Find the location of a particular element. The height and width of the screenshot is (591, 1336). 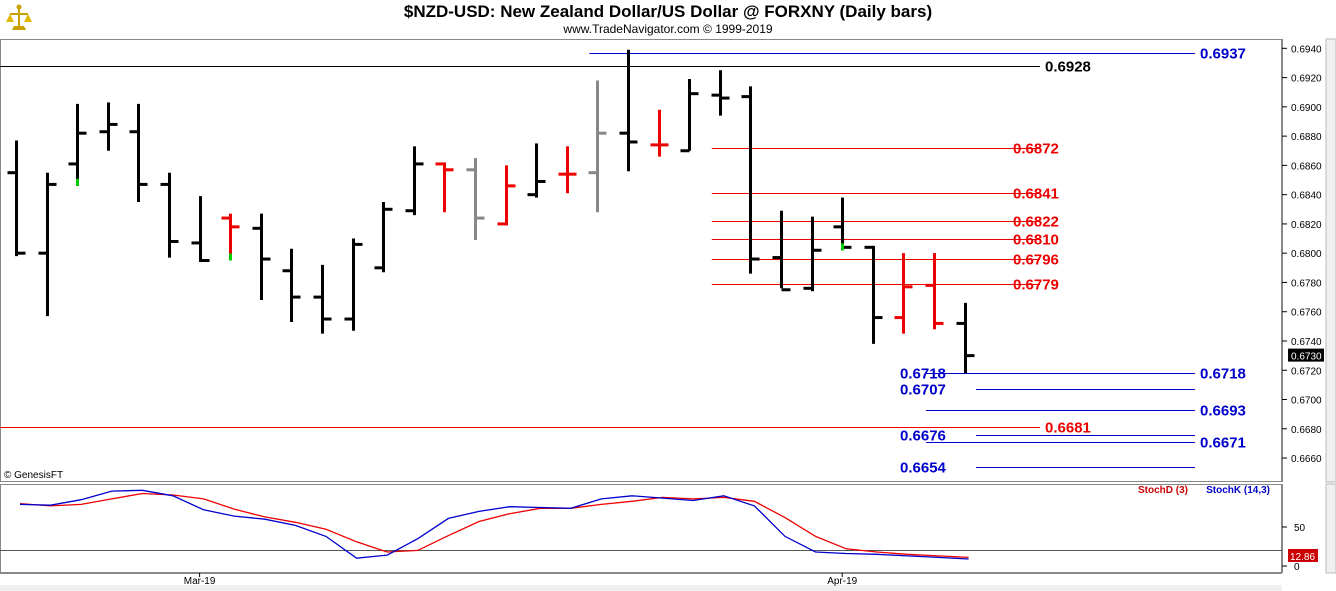

price-tick-label-11: 0.6720 is located at coordinates (1306, 371).